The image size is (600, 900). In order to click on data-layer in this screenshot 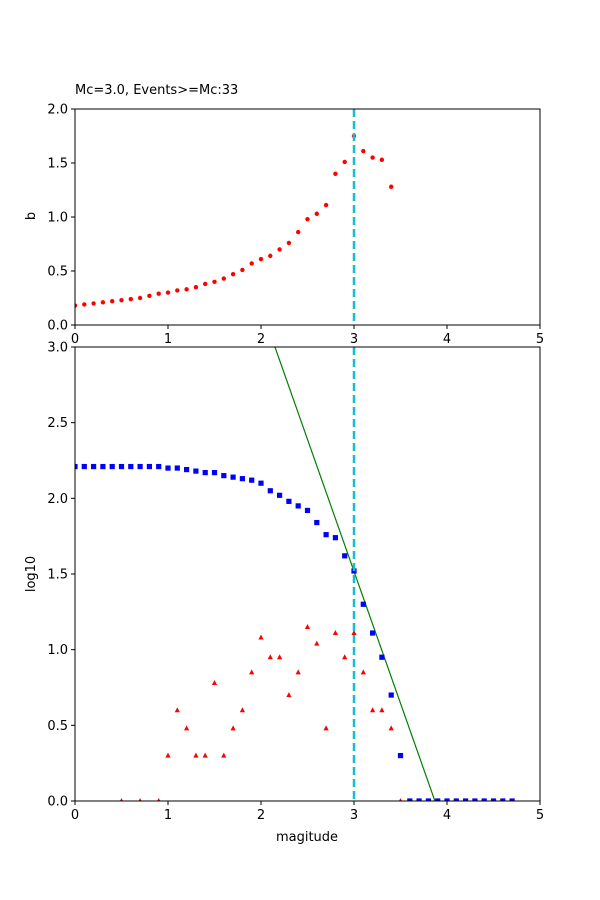, I will do `click(234, 220)`.